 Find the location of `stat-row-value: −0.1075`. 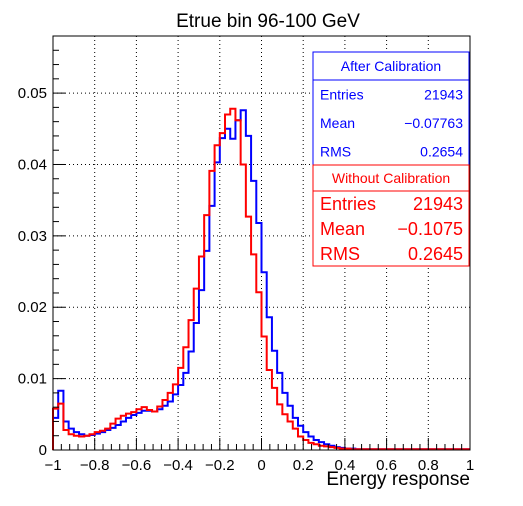

stat-row-value: −0.1075 is located at coordinates (430, 229).